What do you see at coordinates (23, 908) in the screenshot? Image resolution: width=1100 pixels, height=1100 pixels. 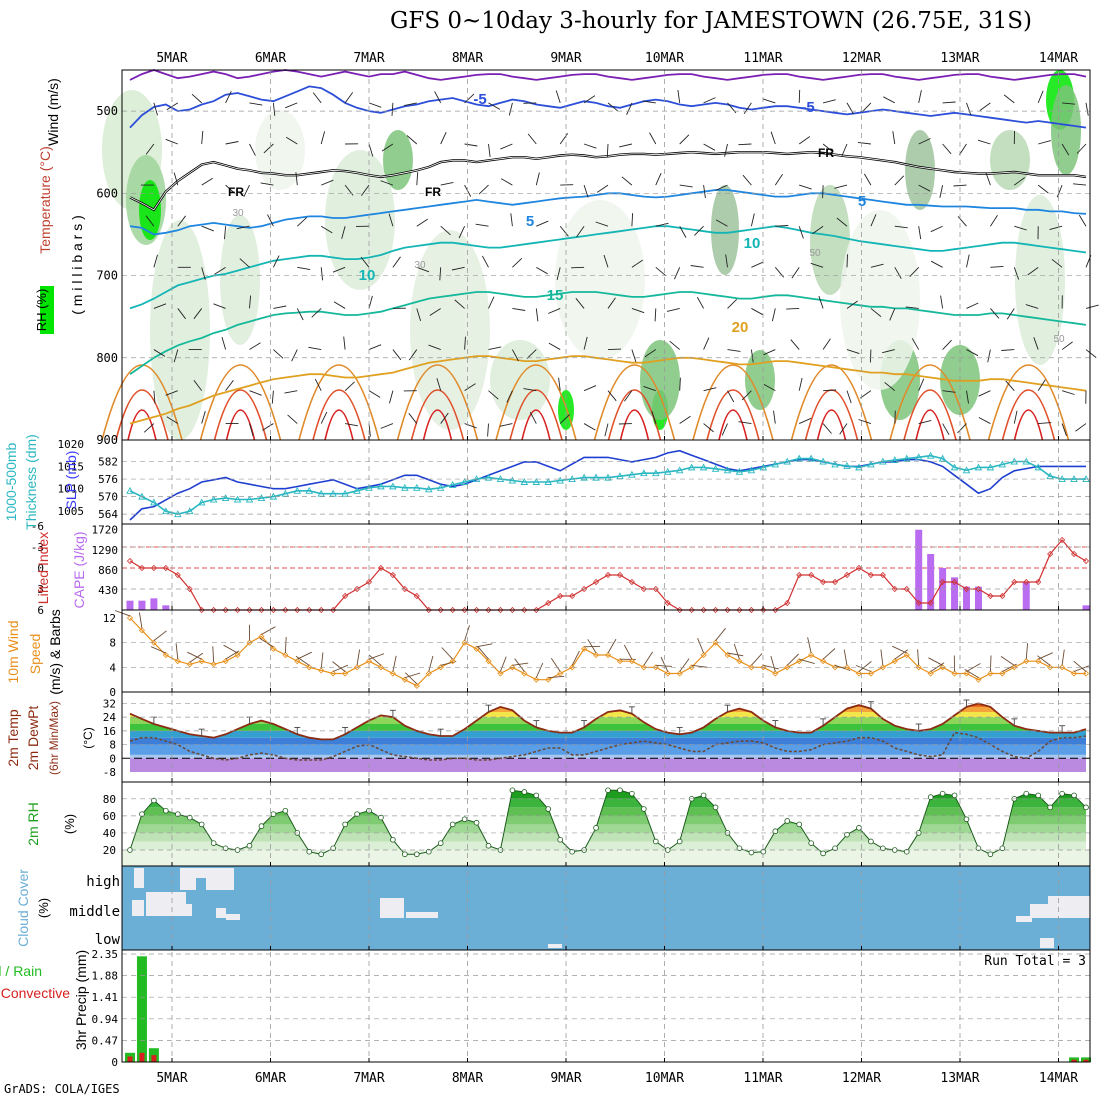 I see `ylabel-cloud: Cloud Cover` at bounding box center [23, 908].